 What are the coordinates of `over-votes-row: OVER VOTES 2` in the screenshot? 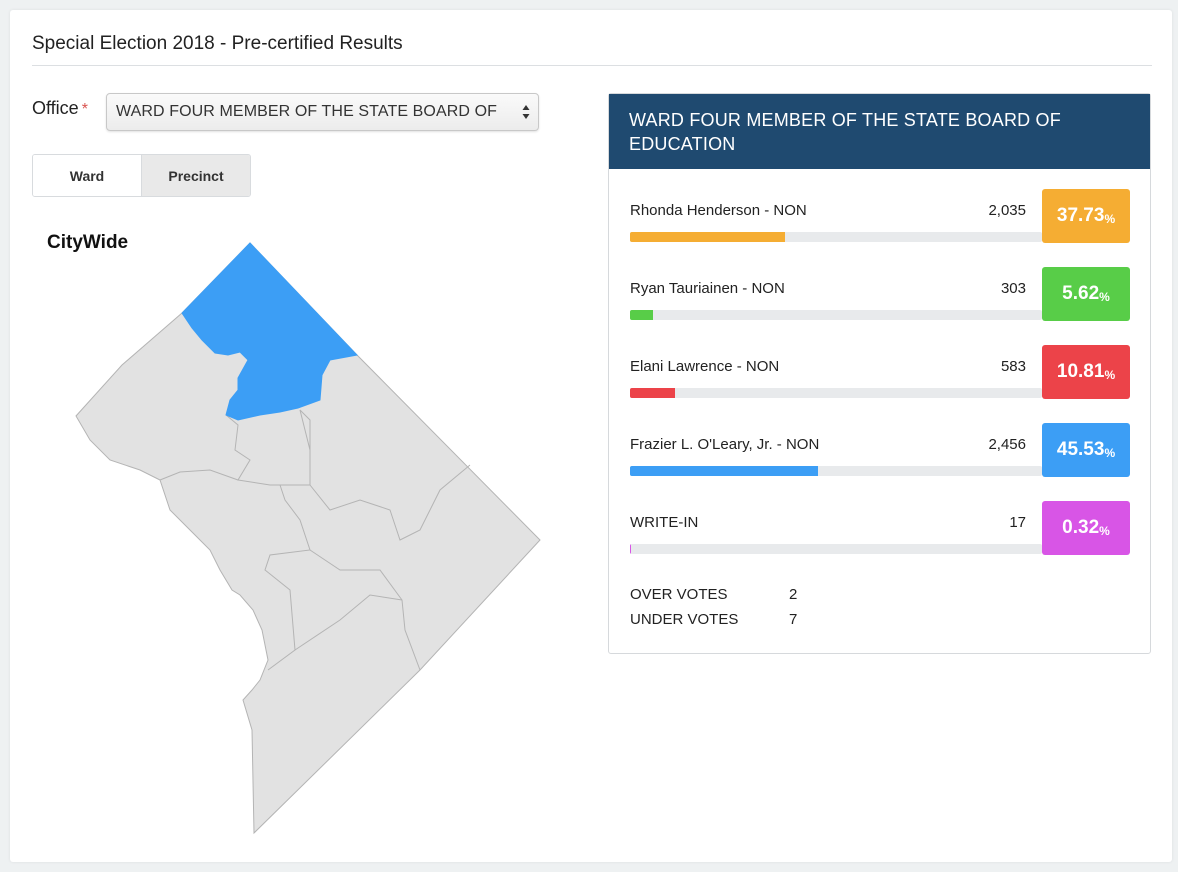 It's located at (713, 594).